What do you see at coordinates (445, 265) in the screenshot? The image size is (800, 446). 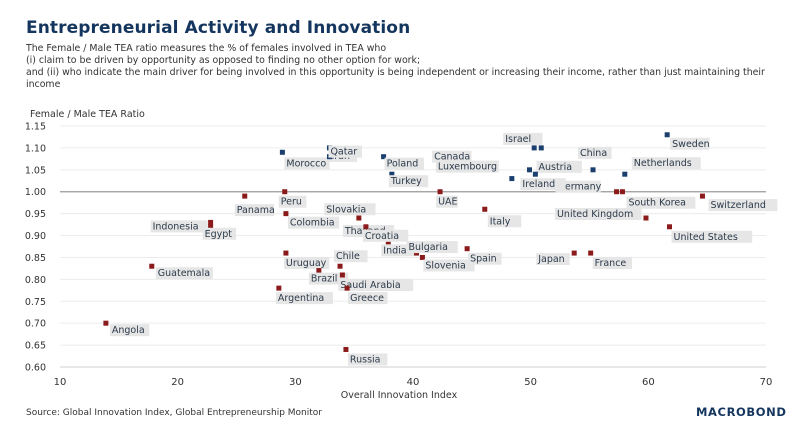 I see `data-label: Slovenia` at bounding box center [445, 265].